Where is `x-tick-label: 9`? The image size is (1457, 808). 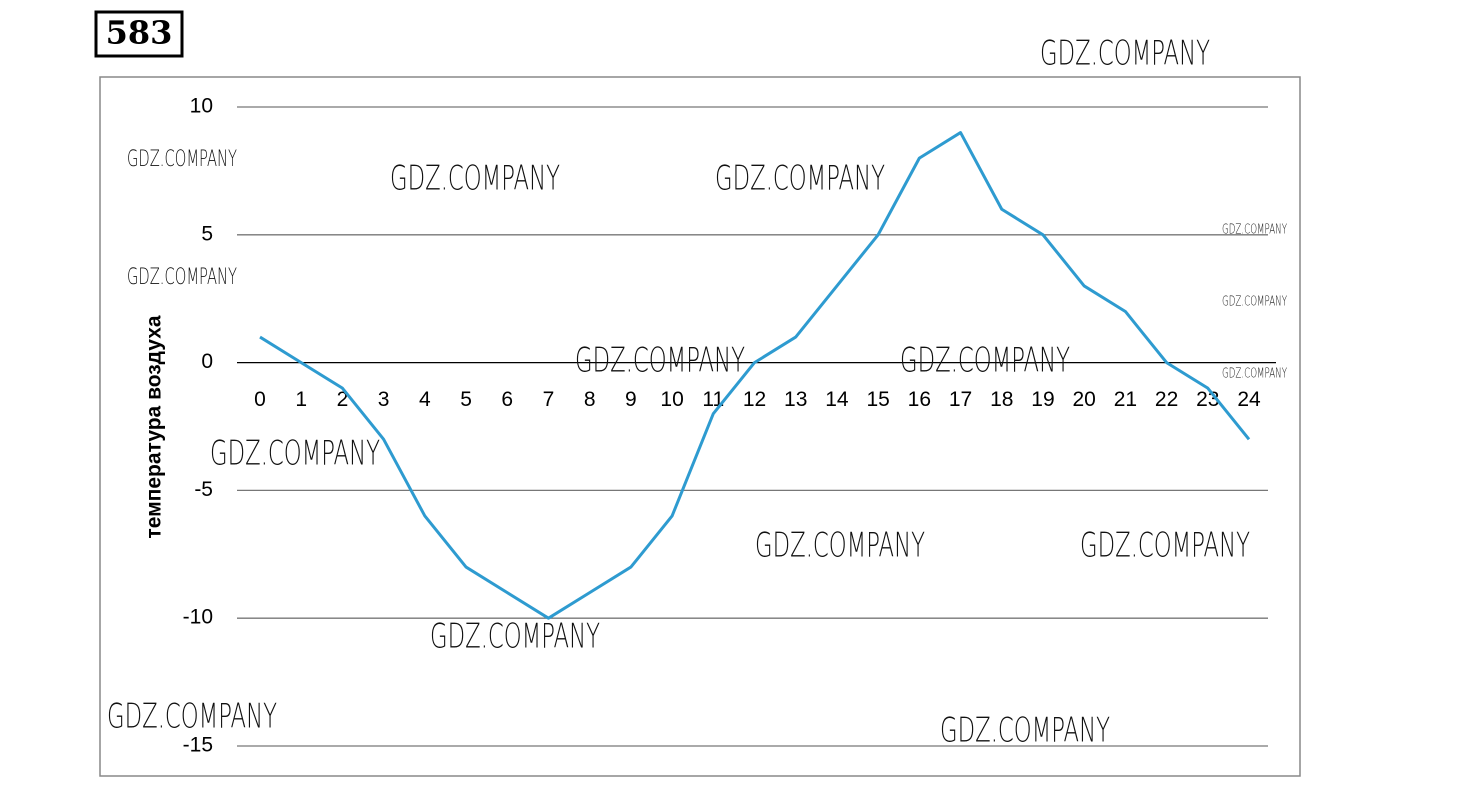
x-tick-label: 9 is located at coordinates (631, 399).